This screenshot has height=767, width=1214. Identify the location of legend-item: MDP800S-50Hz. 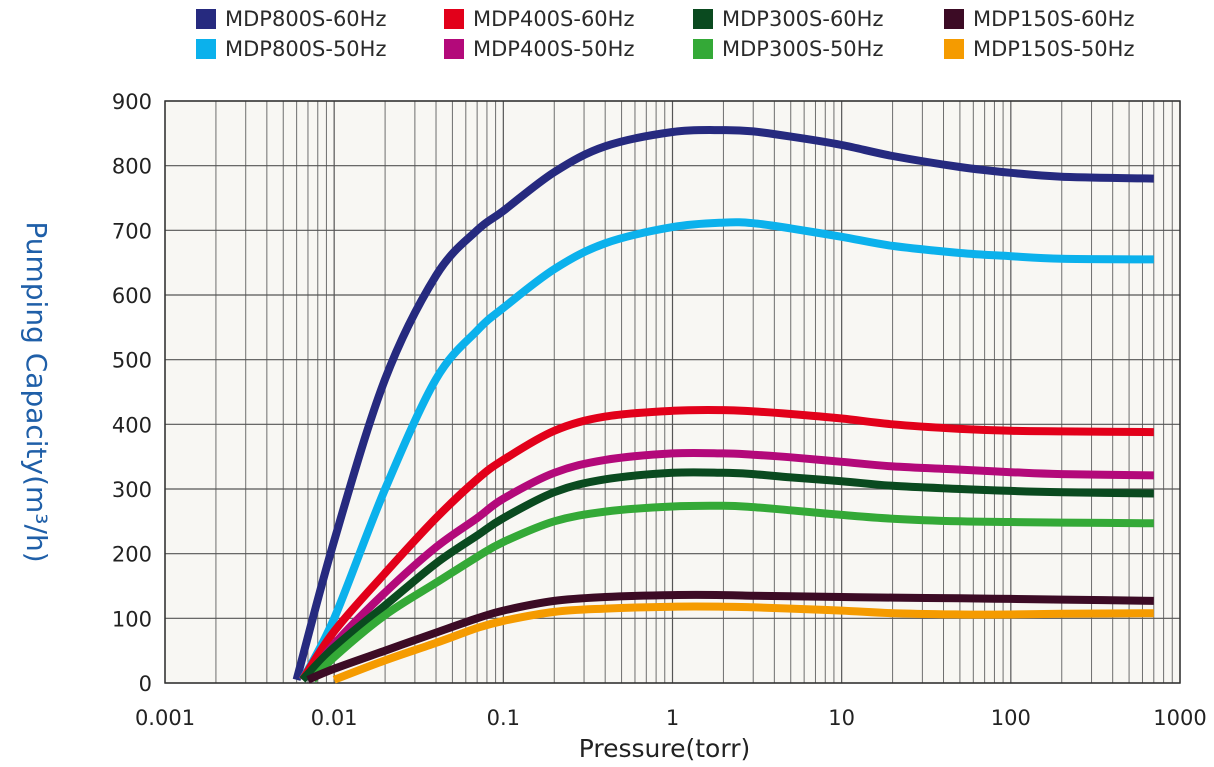
(291, 49).